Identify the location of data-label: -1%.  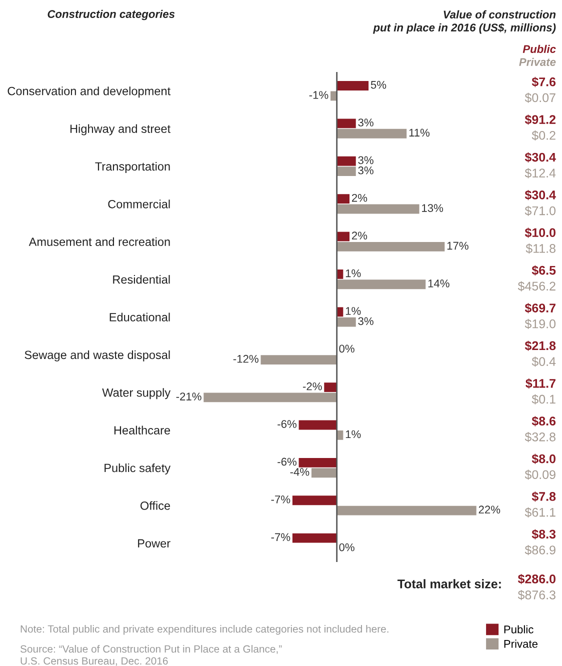
(318, 95).